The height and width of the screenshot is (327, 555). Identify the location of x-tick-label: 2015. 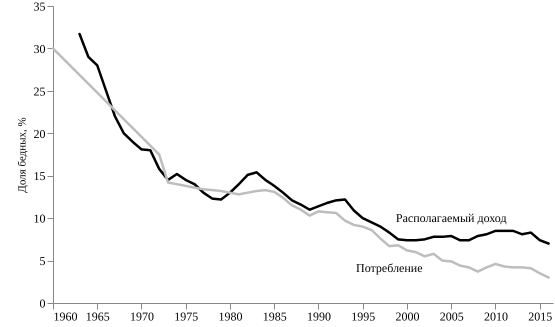
(540, 317).